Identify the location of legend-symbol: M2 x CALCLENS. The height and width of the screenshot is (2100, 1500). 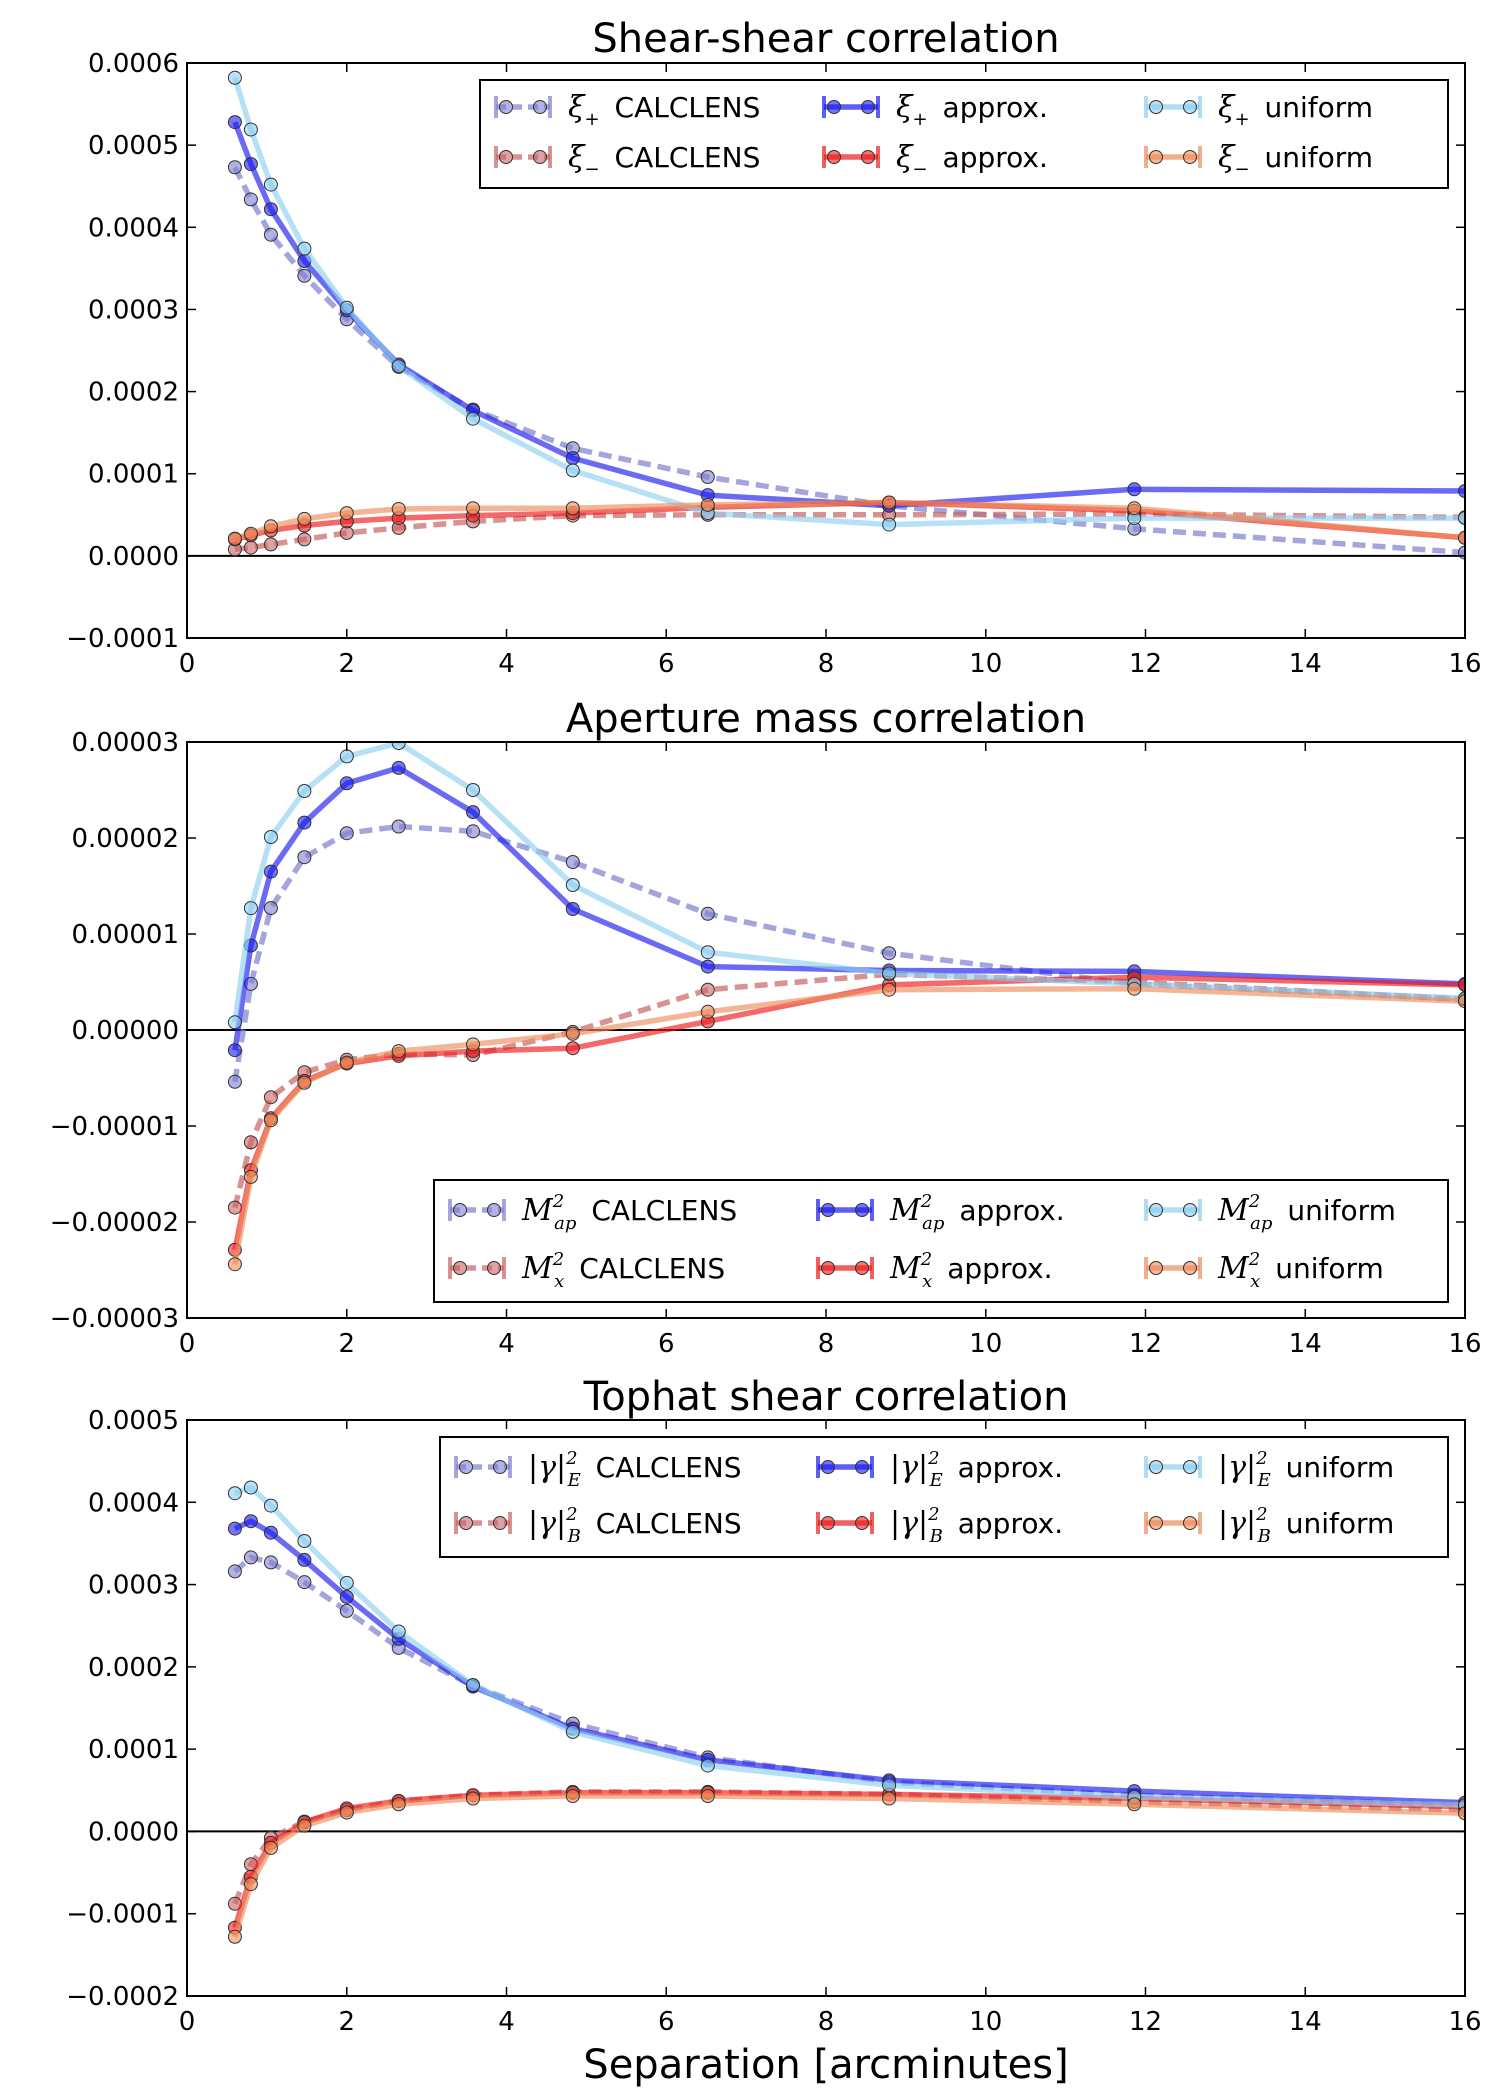
(623, 1270).